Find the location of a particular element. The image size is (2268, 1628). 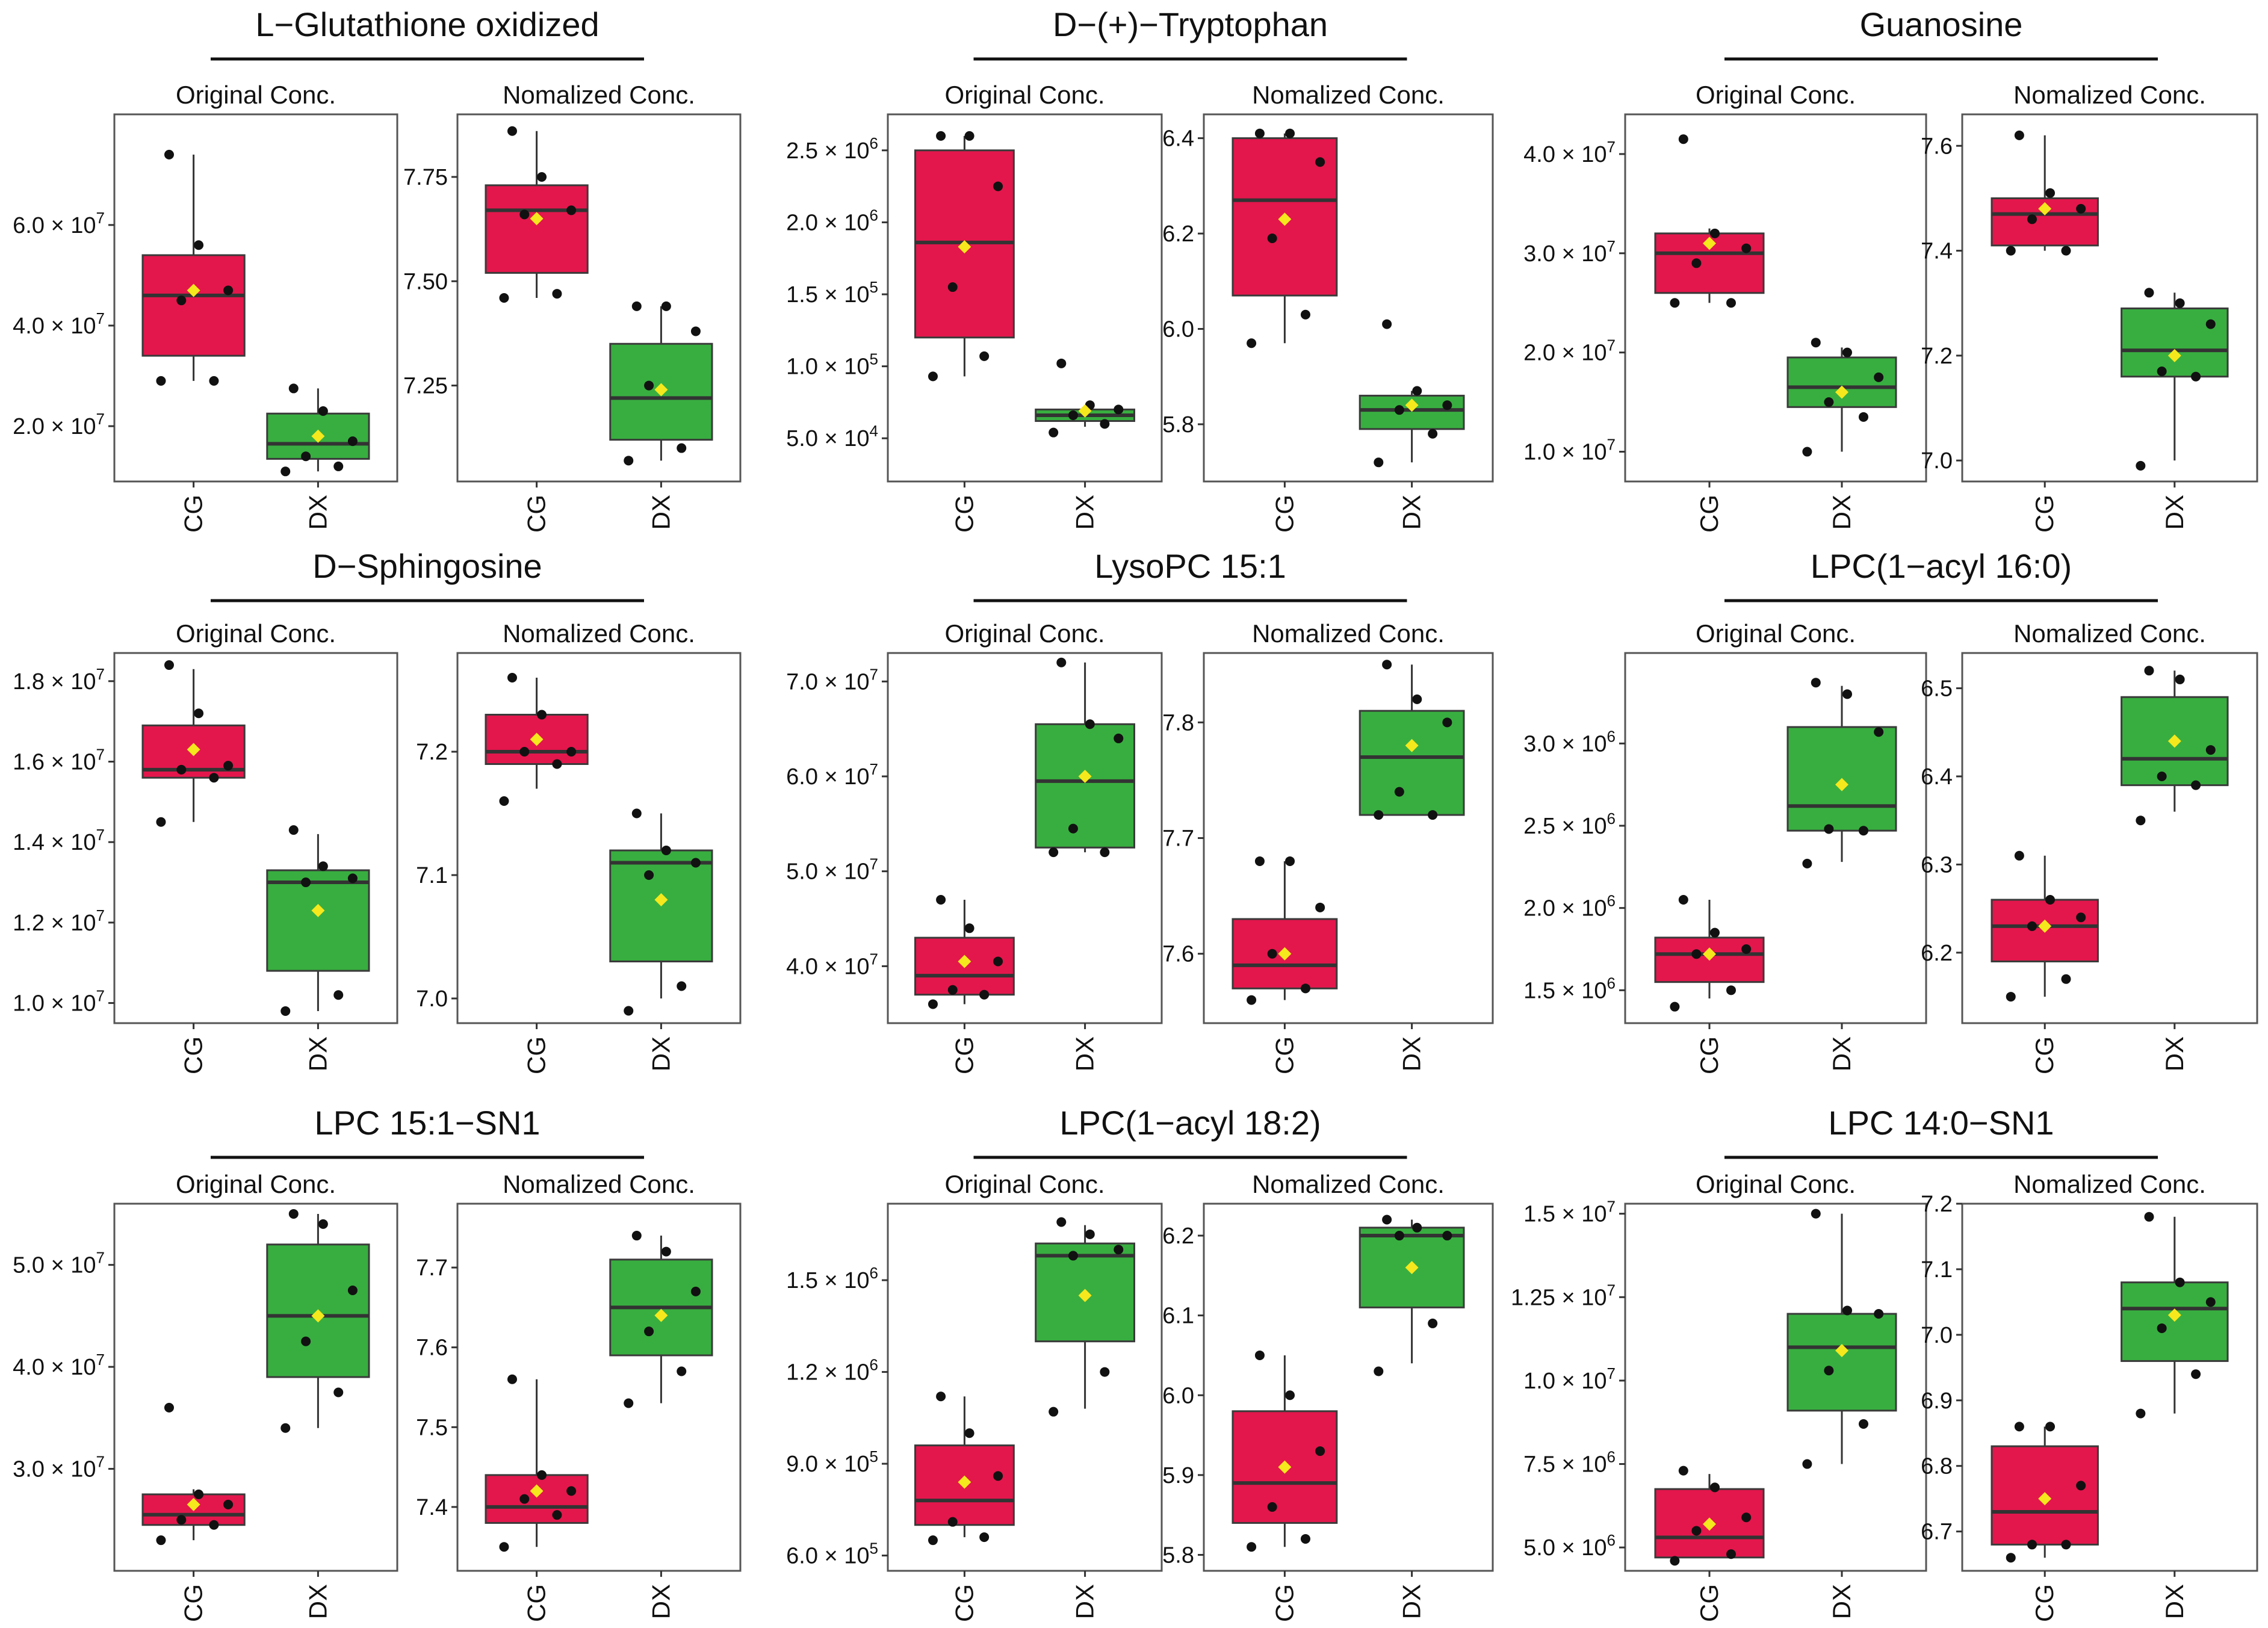

y-tick-label: 5.0 × 10⁶ is located at coordinates (1569, 1546).